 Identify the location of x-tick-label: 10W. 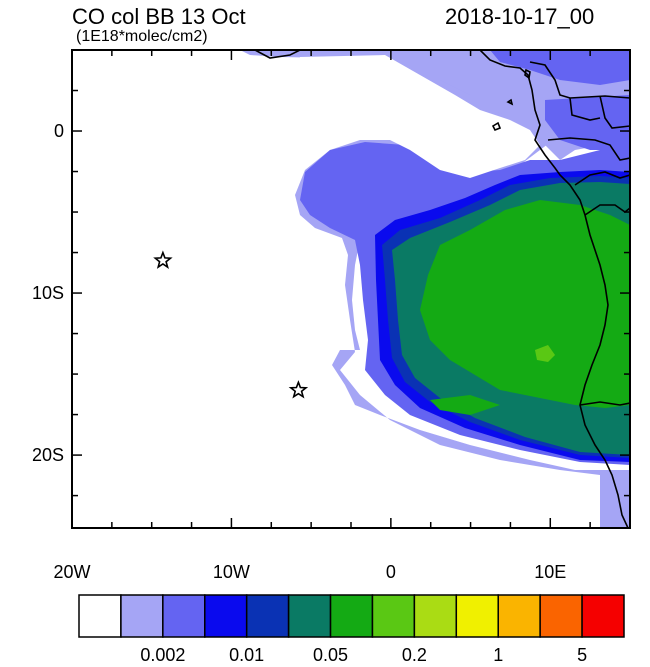
(231, 572).